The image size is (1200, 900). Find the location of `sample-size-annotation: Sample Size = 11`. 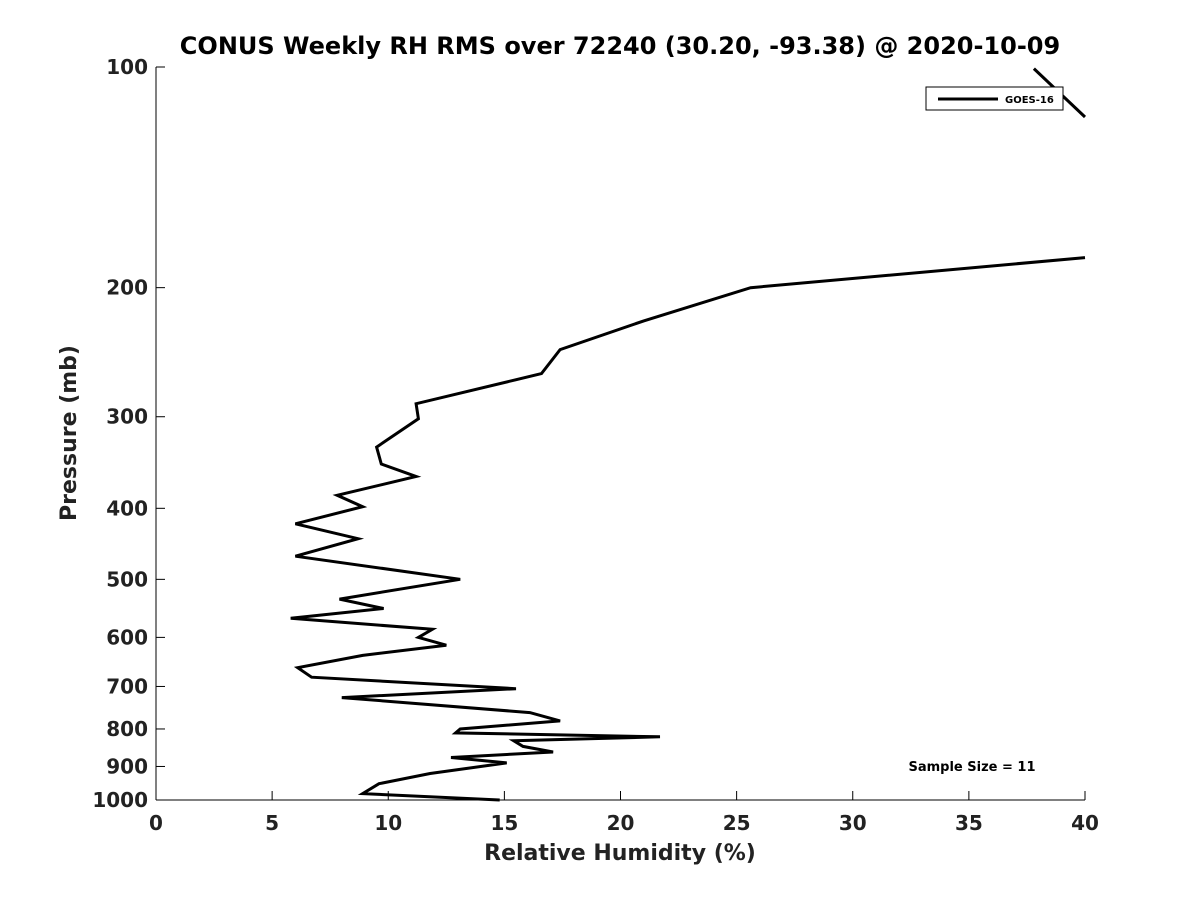

sample-size-annotation: Sample Size = 11 is located at coordinates (971, 767).